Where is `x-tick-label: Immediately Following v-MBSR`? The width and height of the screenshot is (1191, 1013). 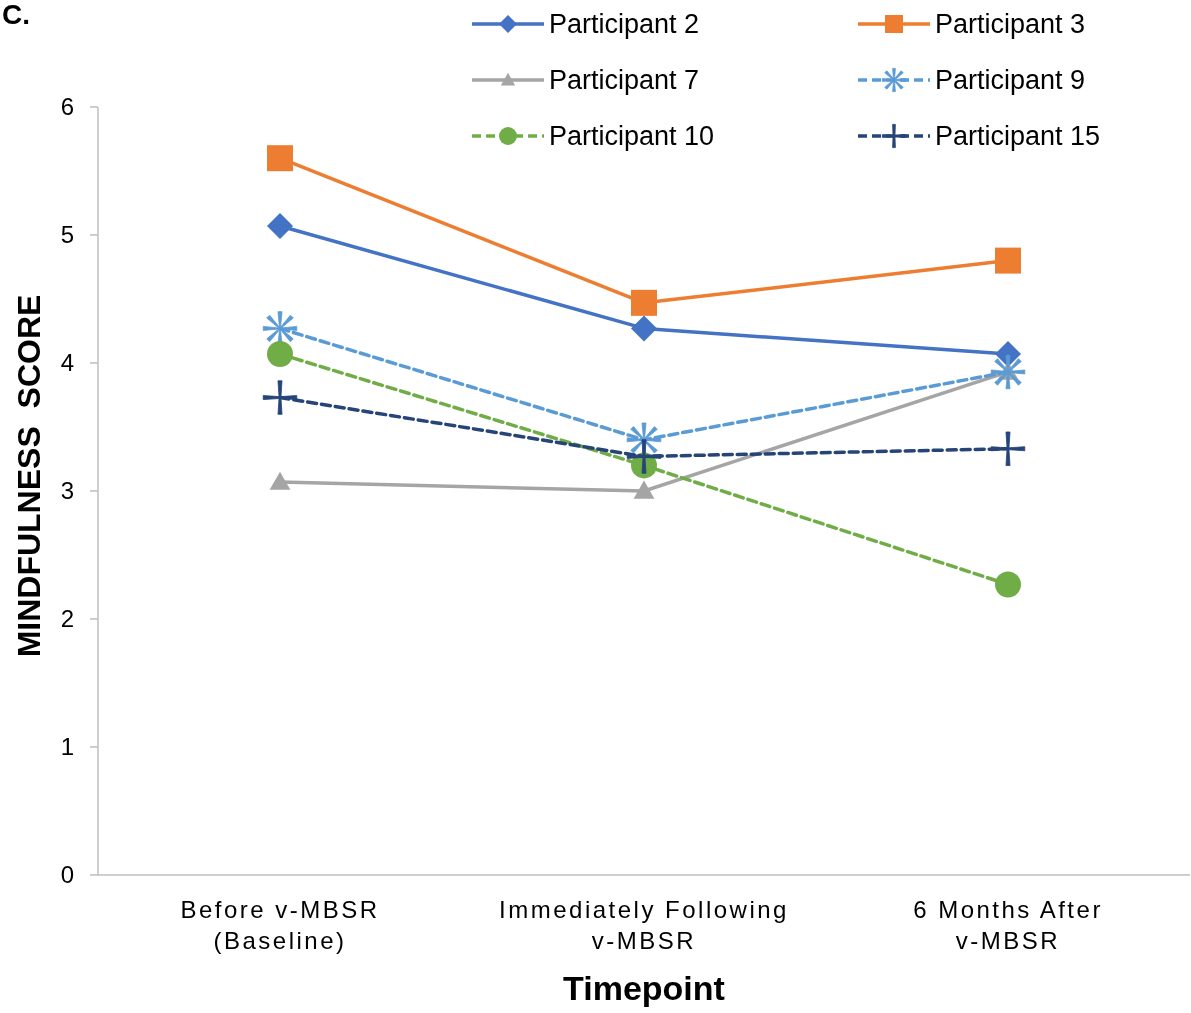
x-tick-label: Immediately Following v-MBSR is located at coordinates (644, 925).